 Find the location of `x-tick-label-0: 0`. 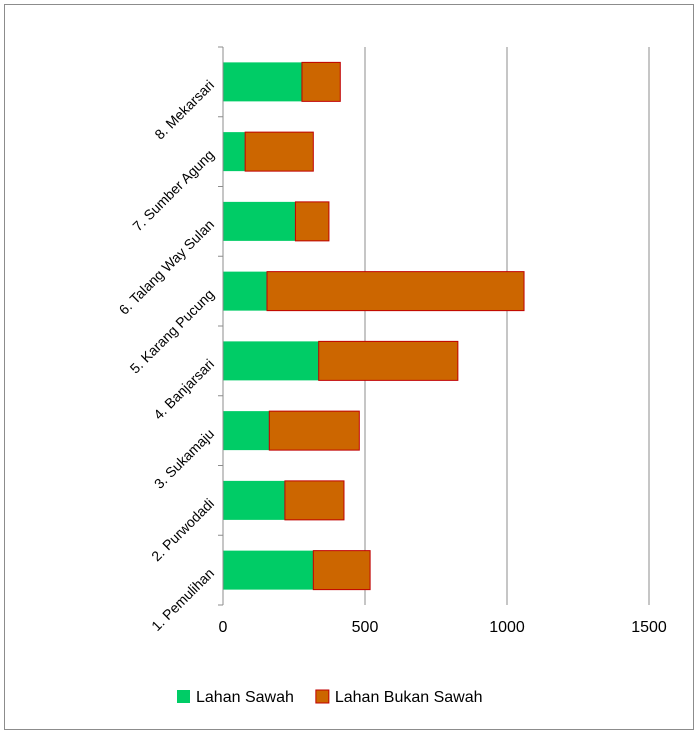

x-tick-label-0: 0 is located at coordinates (223, 627).